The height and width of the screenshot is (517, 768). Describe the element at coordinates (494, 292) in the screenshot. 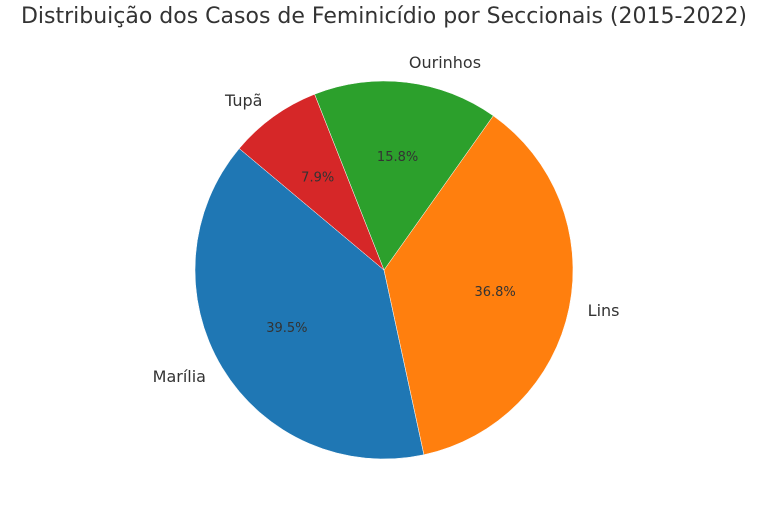

I see `percent-label-1: 36.8%` at that location.